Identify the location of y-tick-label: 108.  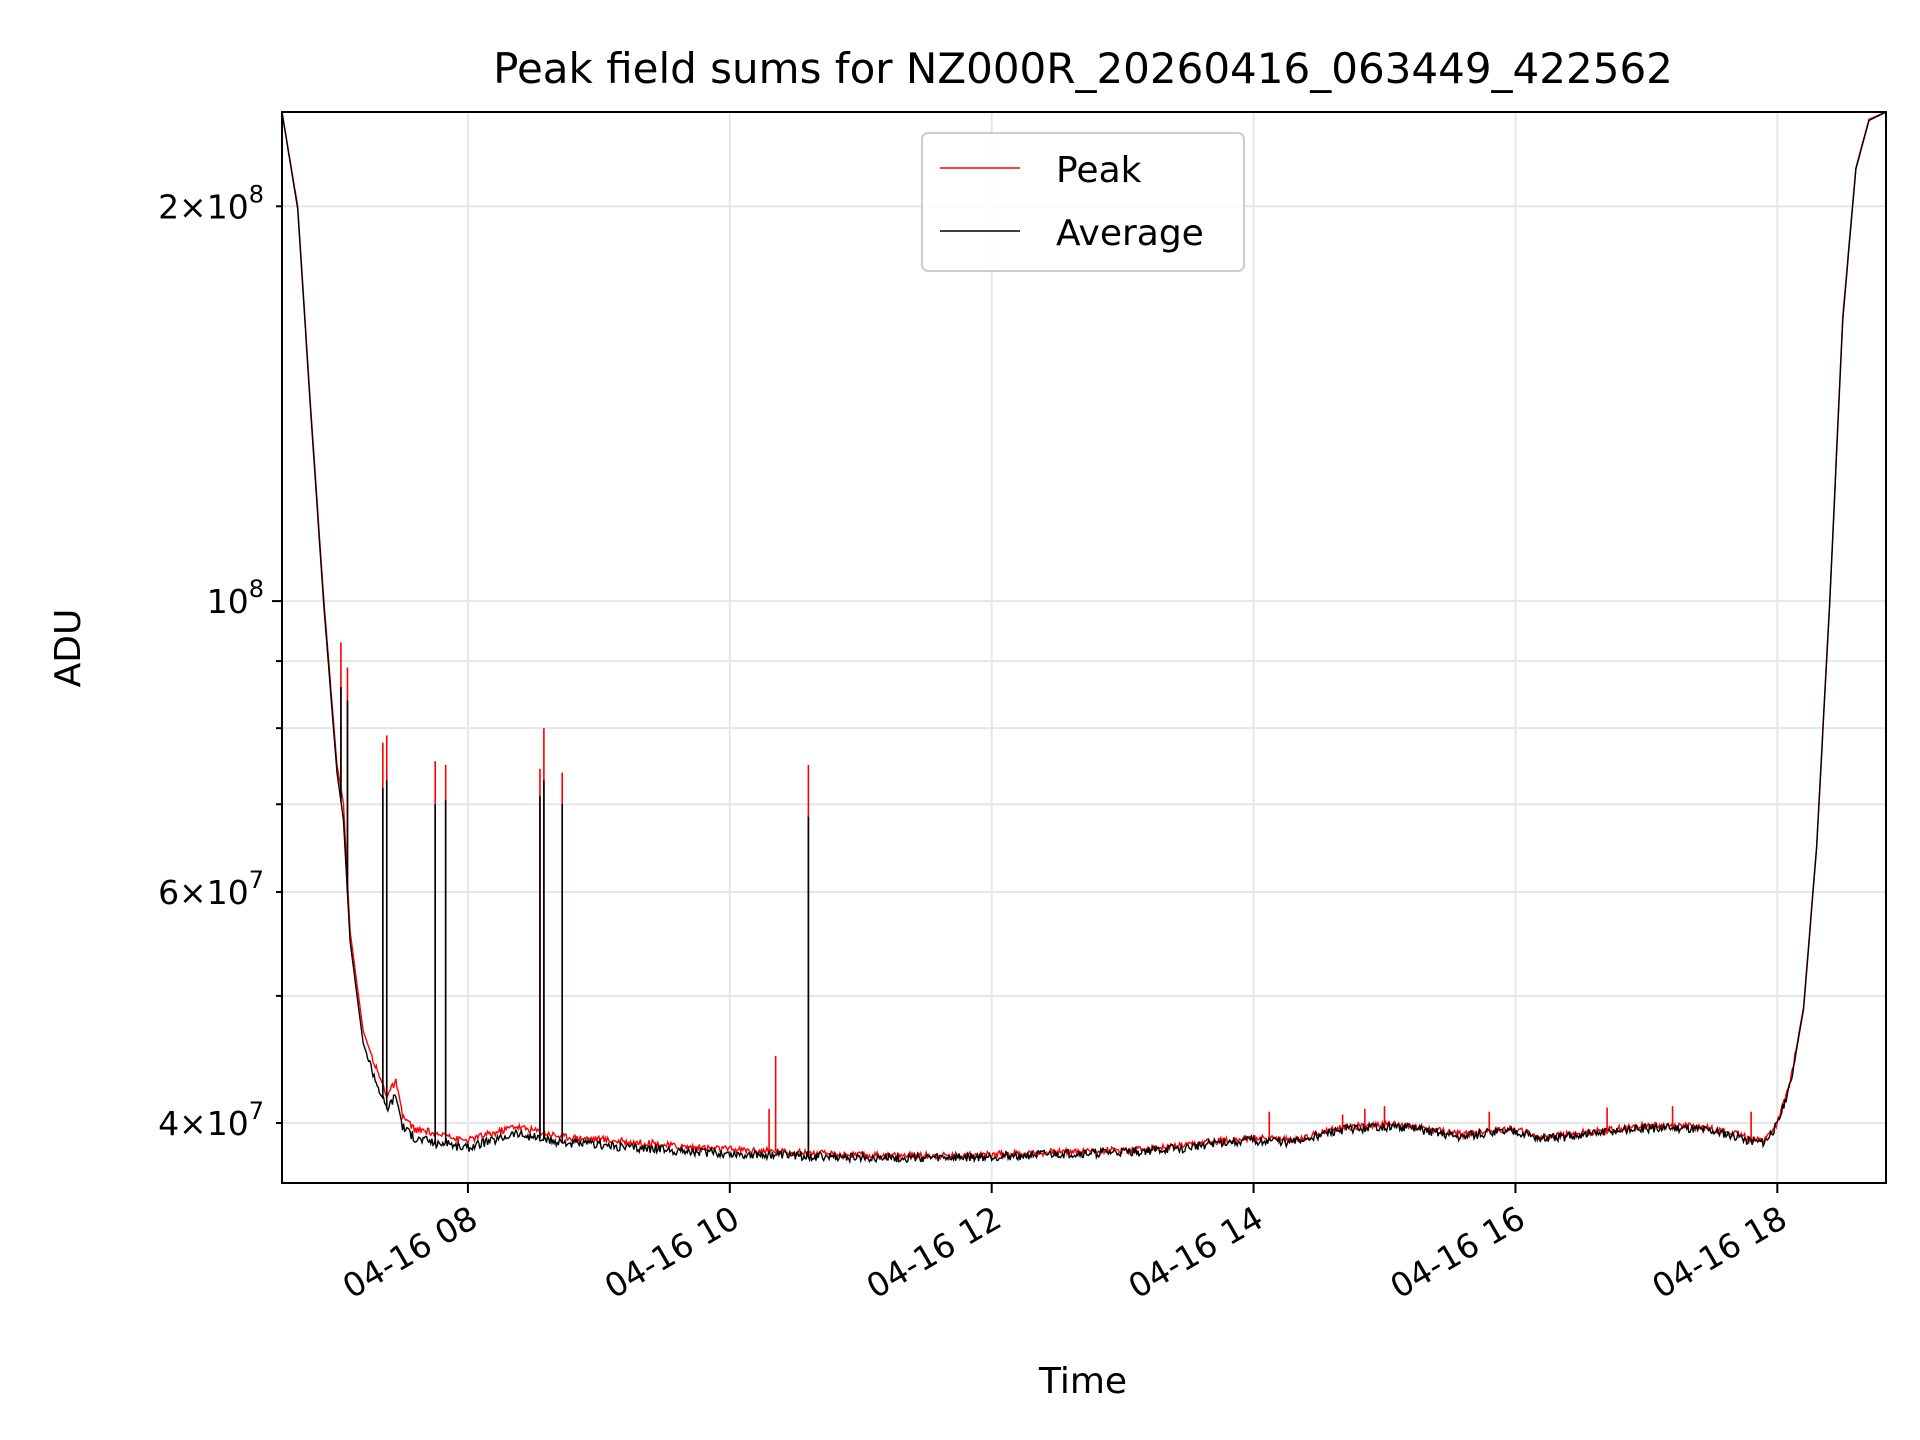
(235, 598).